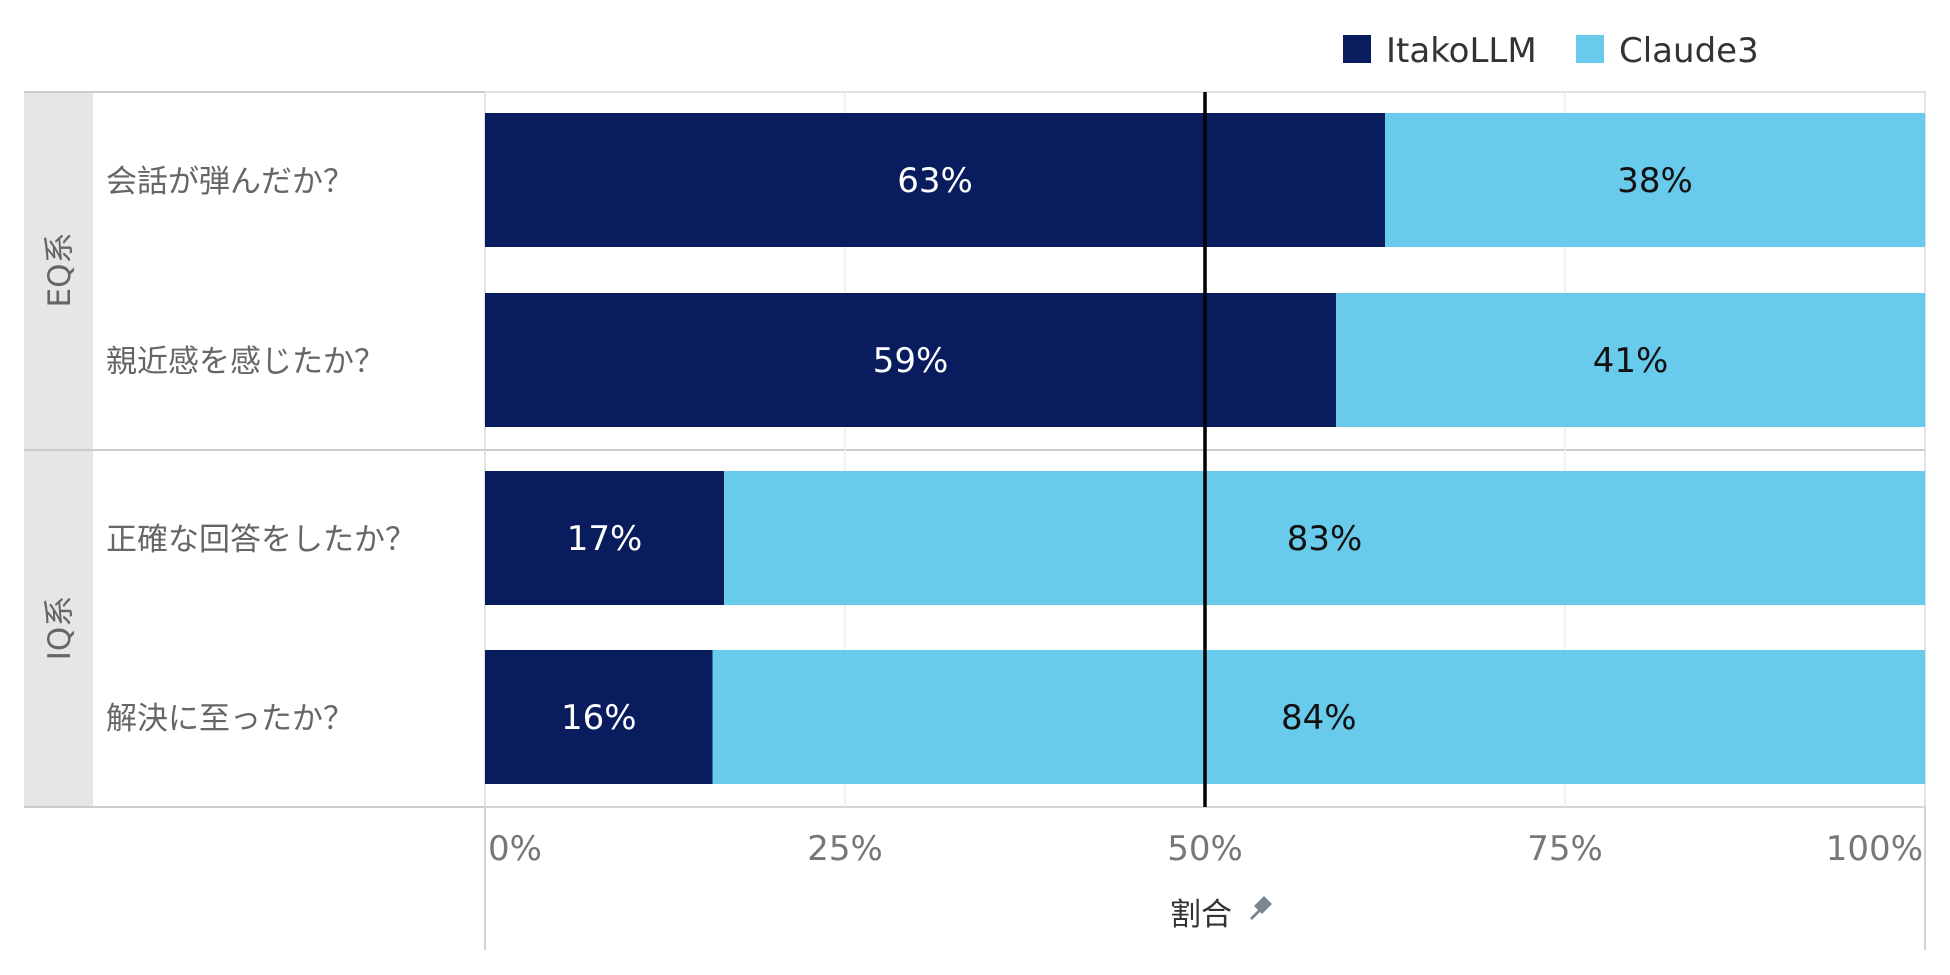 Image resolution: width=1950 pixels, height=975 pixels. Describe the element at coordinates (1565, 849) in the screenshot. I see `x-tick-label-3: 75%` at that location.